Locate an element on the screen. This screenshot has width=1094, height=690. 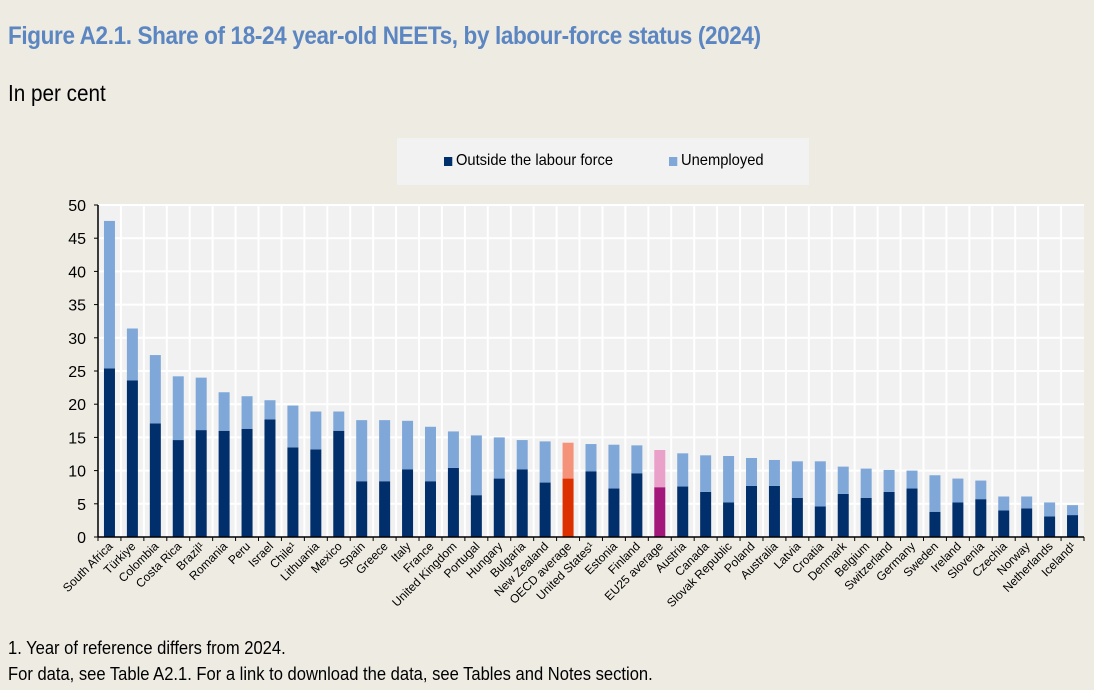
y-tick-label: 10 is located at coordinates (77, 472).